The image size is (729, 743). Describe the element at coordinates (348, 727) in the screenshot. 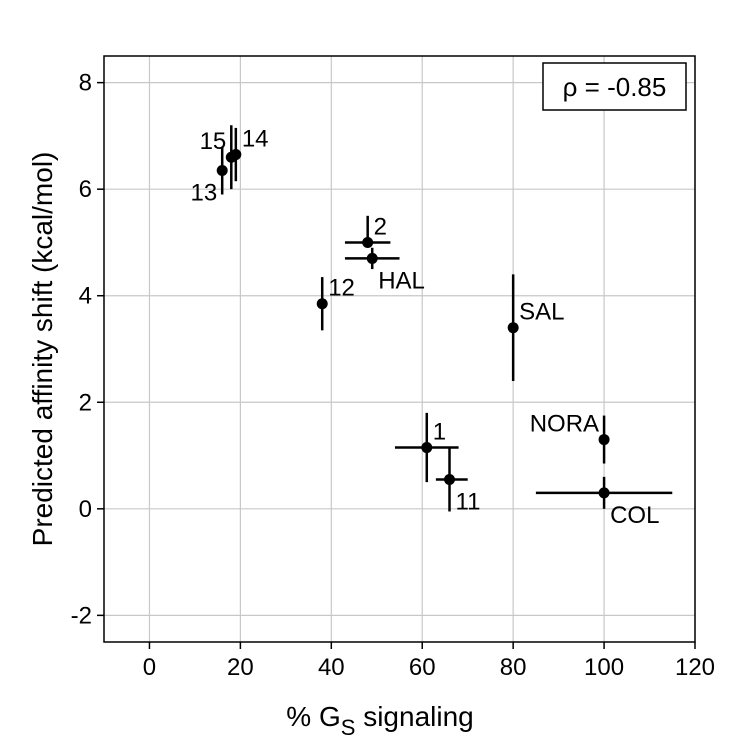

I see `x-axis-title-subscript: S` at that location.